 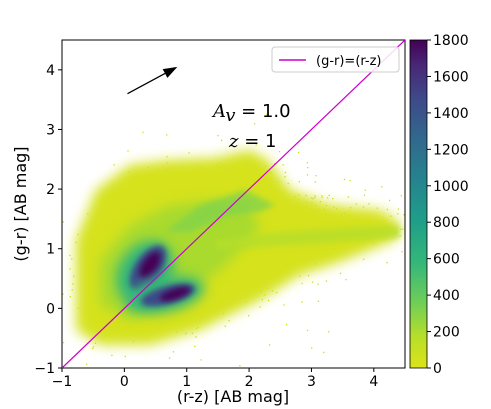 What do you see at coordinates (307, 237) in the screenshot?
I see `horizontal-tail` at bounding box center [307, 237].